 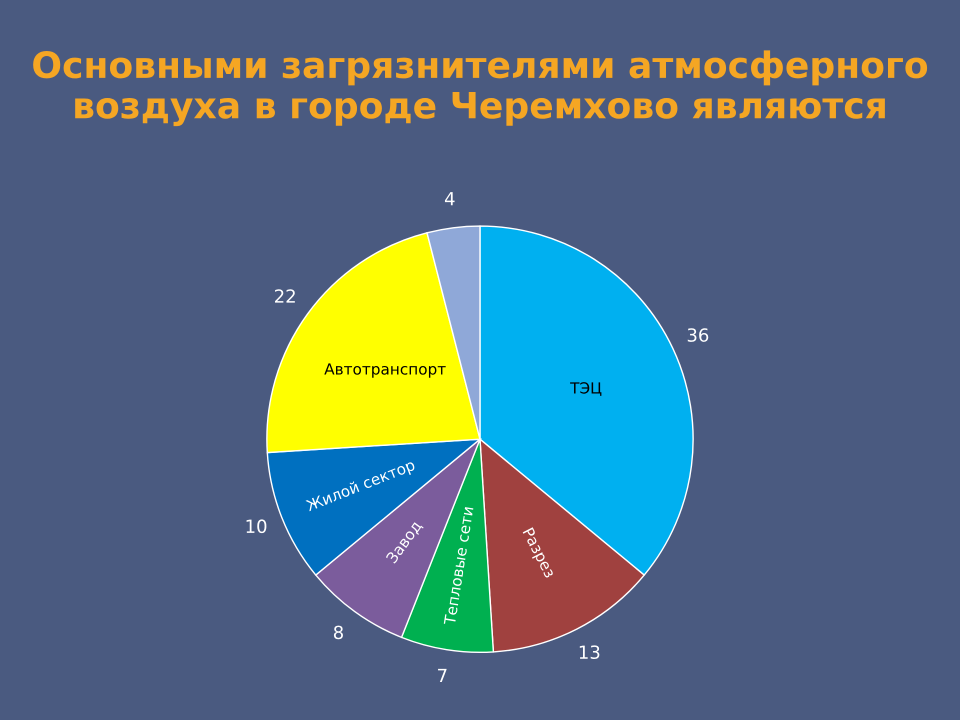 What do you see at coordinates (480, 88) in the screenshot?
I see `chart-title: Основными загрязнителями атмосферного воздуха в городе Черемхово являются` at bounding box center [480, 88].